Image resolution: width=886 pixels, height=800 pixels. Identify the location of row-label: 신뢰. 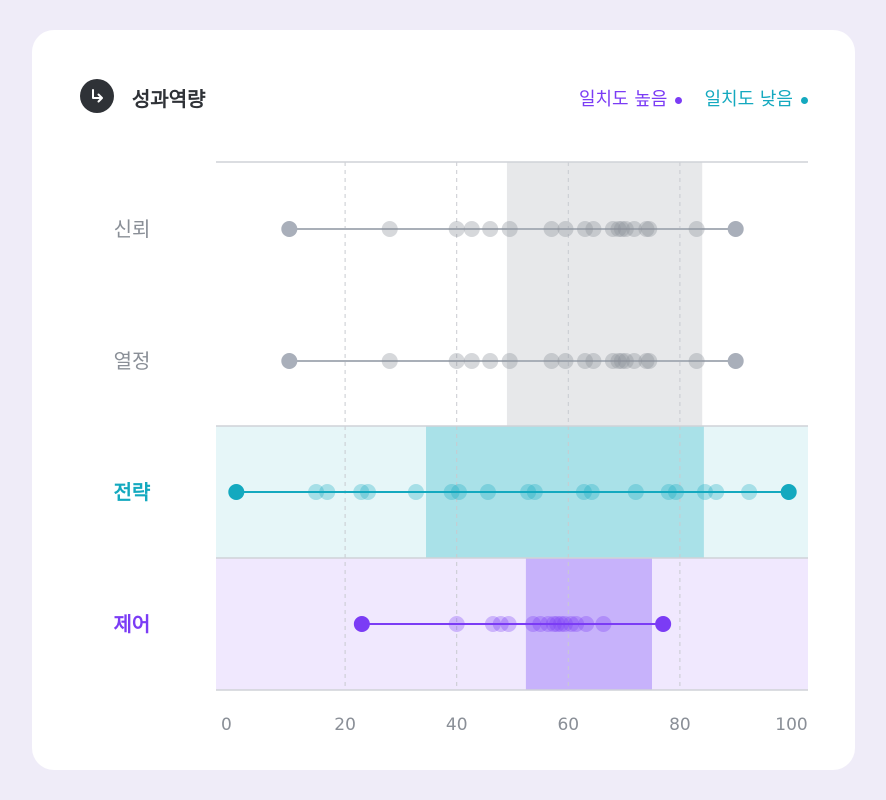
(132, 229).